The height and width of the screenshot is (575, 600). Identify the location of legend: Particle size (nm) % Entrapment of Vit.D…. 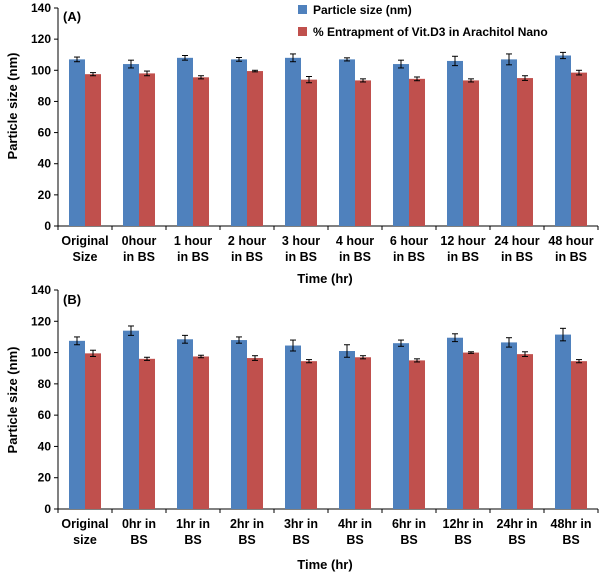
(423, 21).